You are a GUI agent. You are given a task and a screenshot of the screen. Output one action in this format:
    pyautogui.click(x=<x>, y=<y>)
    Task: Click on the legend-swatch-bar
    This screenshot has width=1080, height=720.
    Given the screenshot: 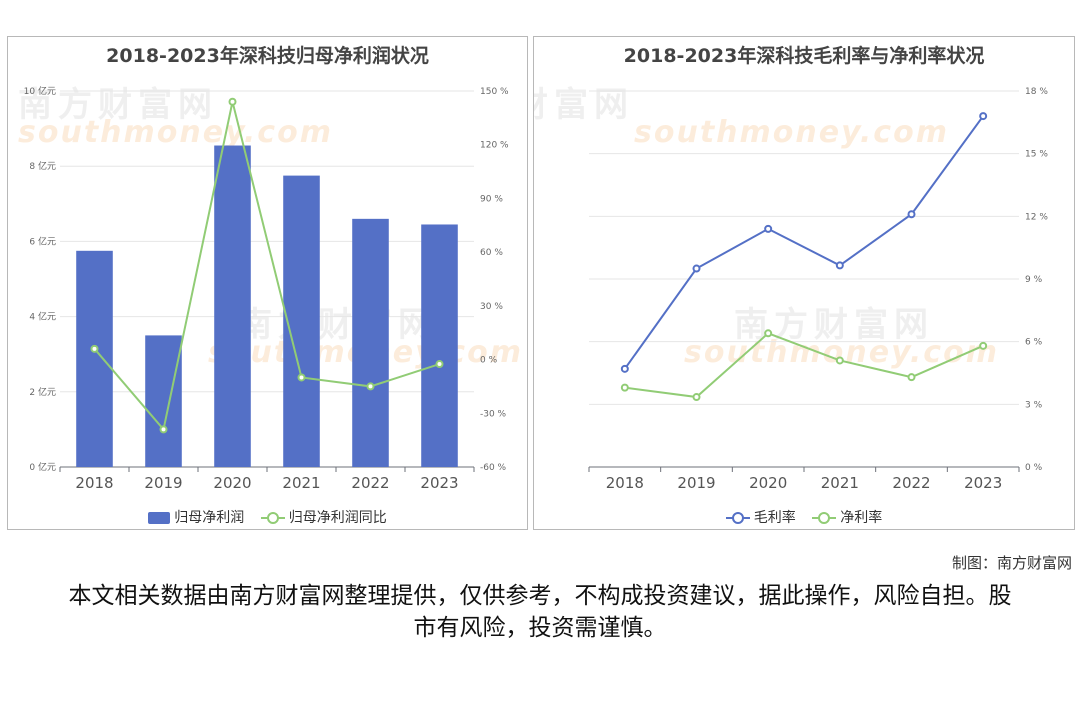 What is the action you would take?
    pyautogui.click(x=159, y=518)
    